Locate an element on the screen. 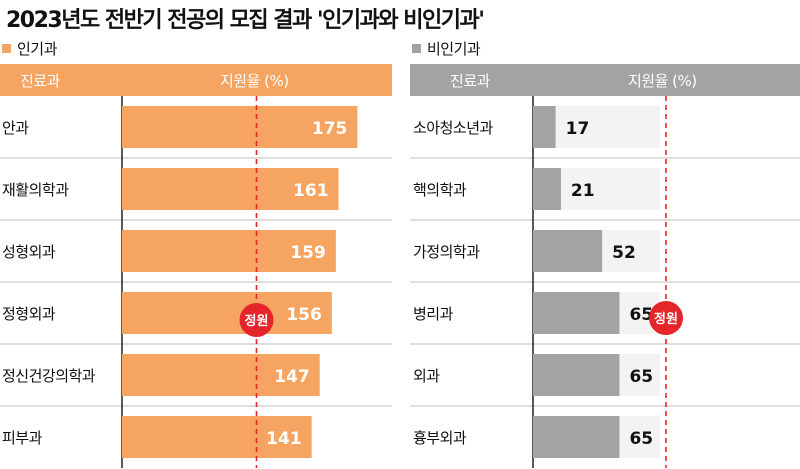  category-label: 성형외과 is located at coordinates (29, 252).